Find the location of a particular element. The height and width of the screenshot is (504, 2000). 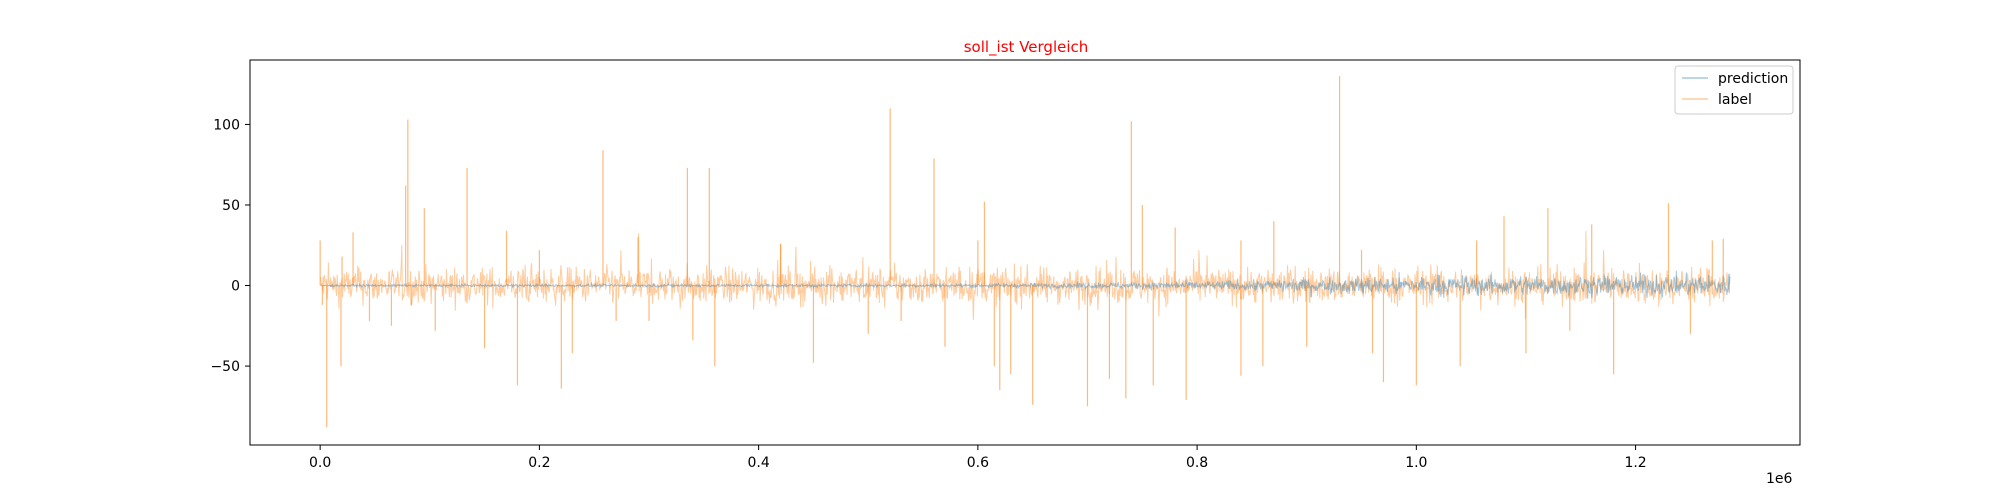

y-tick-label: 0 is located at coordinates (235, 287).